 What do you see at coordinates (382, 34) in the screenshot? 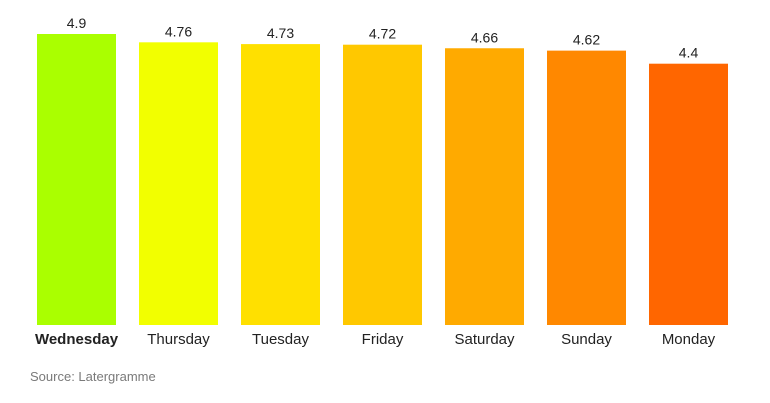
I see `value-label-friday: 4.72` at bounding box center [382, 34].